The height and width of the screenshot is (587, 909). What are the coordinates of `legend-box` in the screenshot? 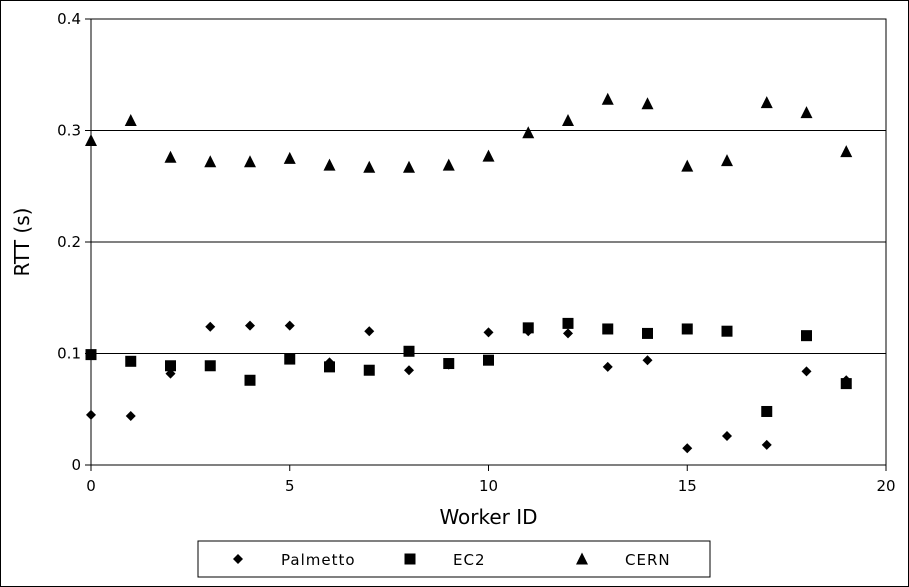 It's located at (454, 559).